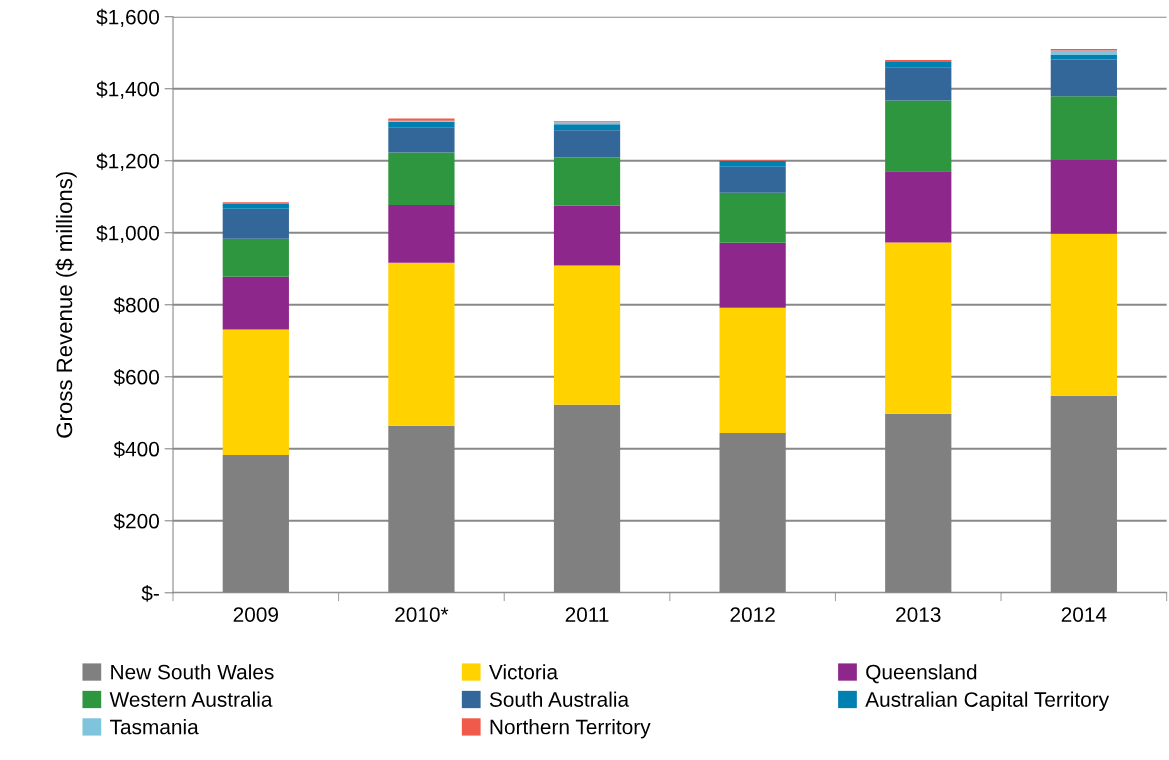 This screenshot has height=760, width=1169. I want to click on legend-label: Northern Territory, so click(570, 729).